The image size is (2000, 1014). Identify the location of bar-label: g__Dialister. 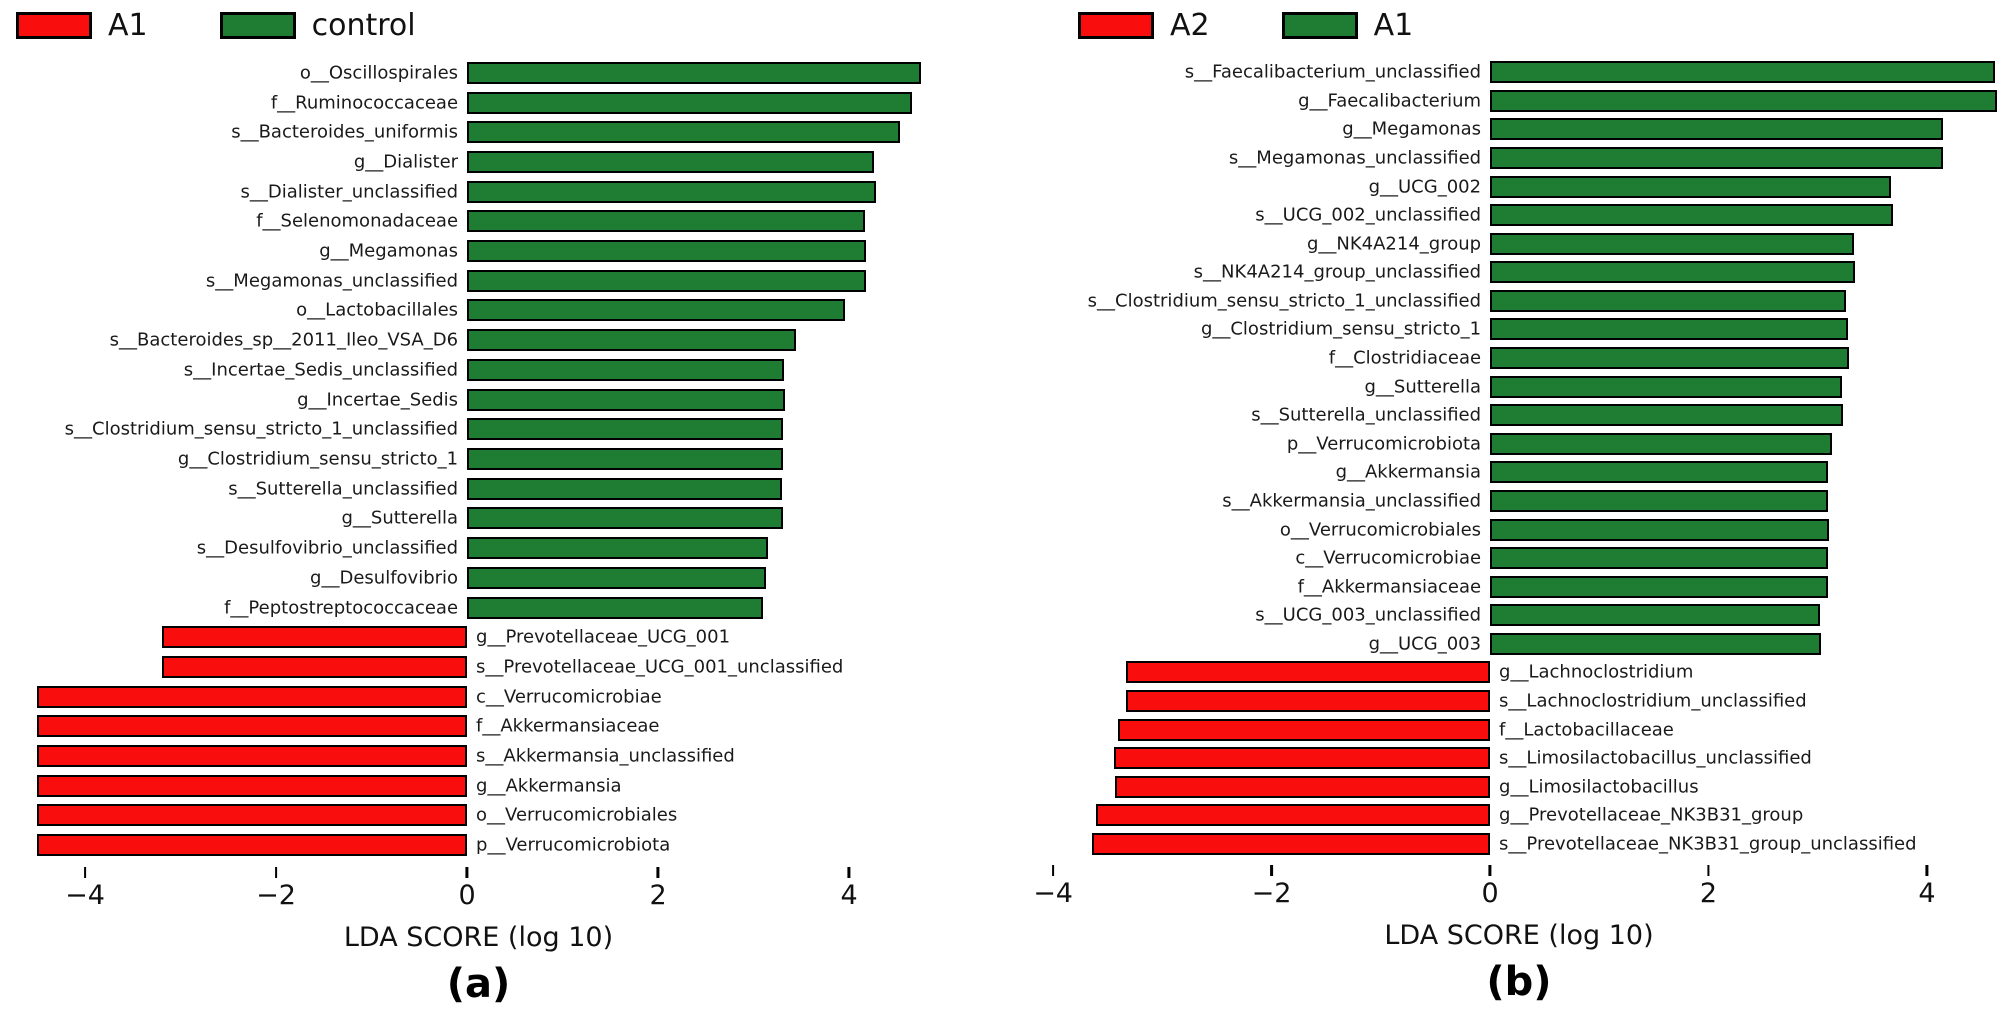
(406, 162).